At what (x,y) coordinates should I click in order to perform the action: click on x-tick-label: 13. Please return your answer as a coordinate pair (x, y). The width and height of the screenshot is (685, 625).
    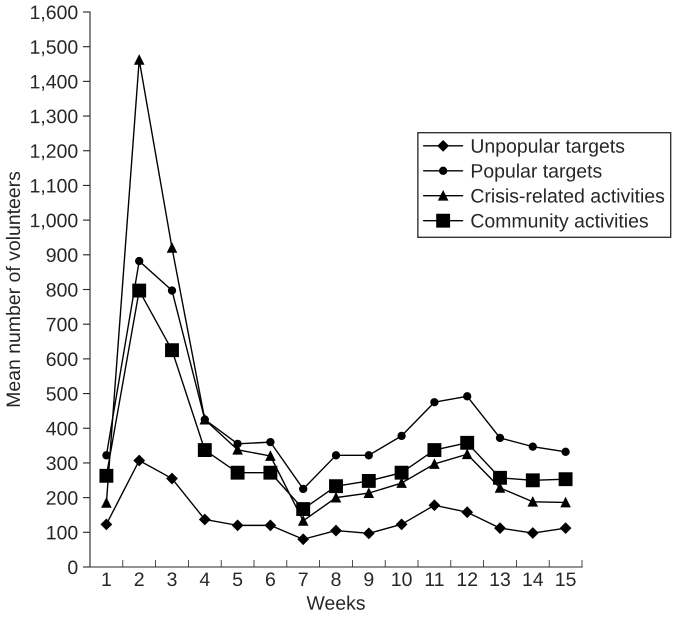
    Looking at the image, I should click on (500, 579).